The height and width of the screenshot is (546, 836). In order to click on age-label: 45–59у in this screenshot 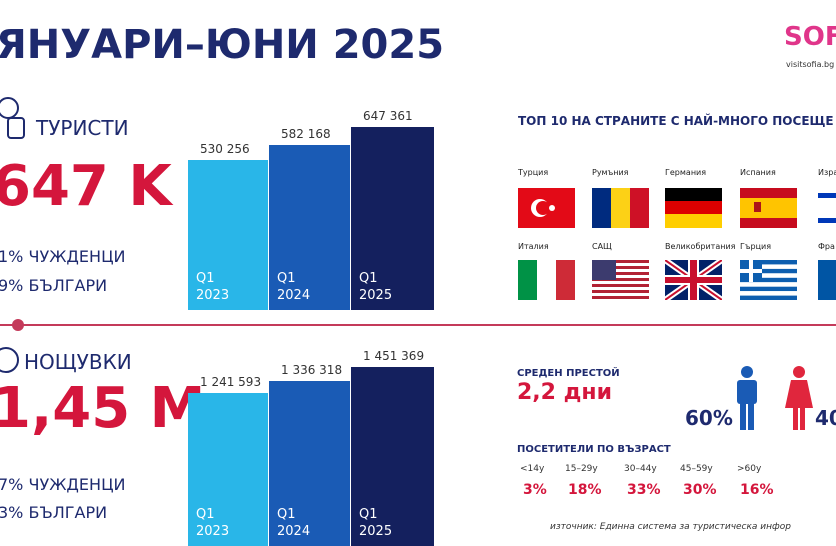, I will do `click(696, 469)`.